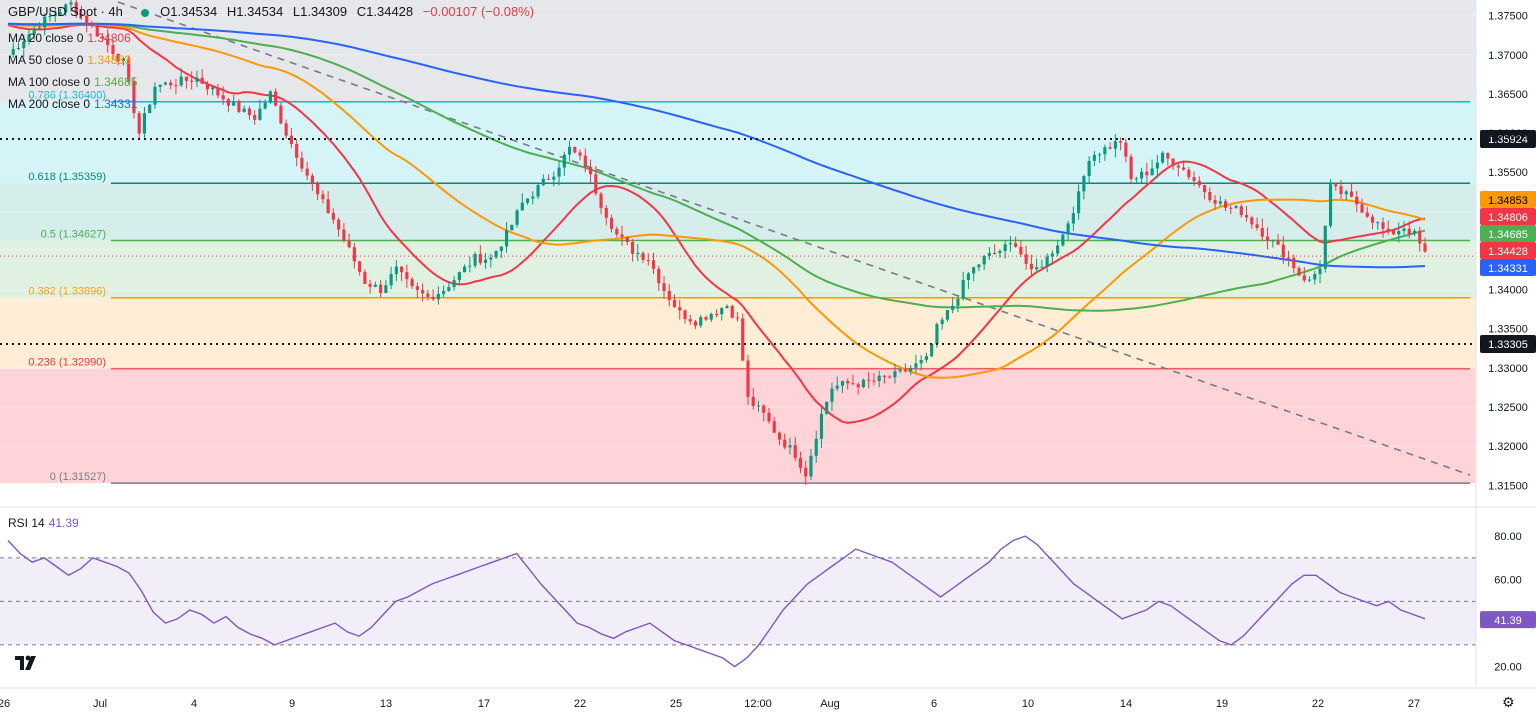 This screenshot has width=1536, height=717. I want to click on settings-gear-icon: ⚙, so click(1508, 702).